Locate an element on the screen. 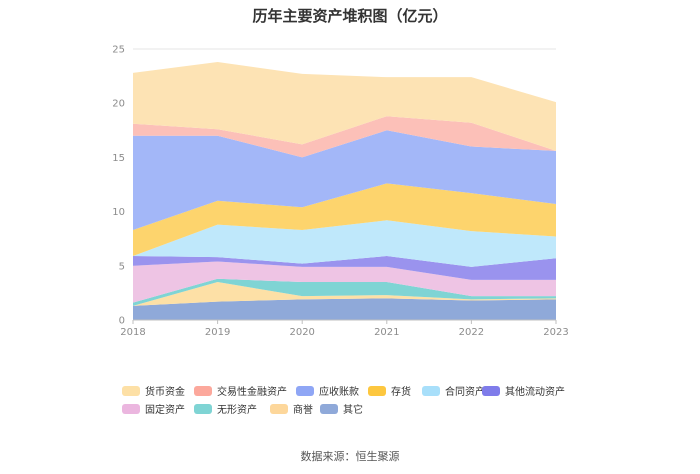  legend-label: 货币资金 is located at coordinates (165, 392).